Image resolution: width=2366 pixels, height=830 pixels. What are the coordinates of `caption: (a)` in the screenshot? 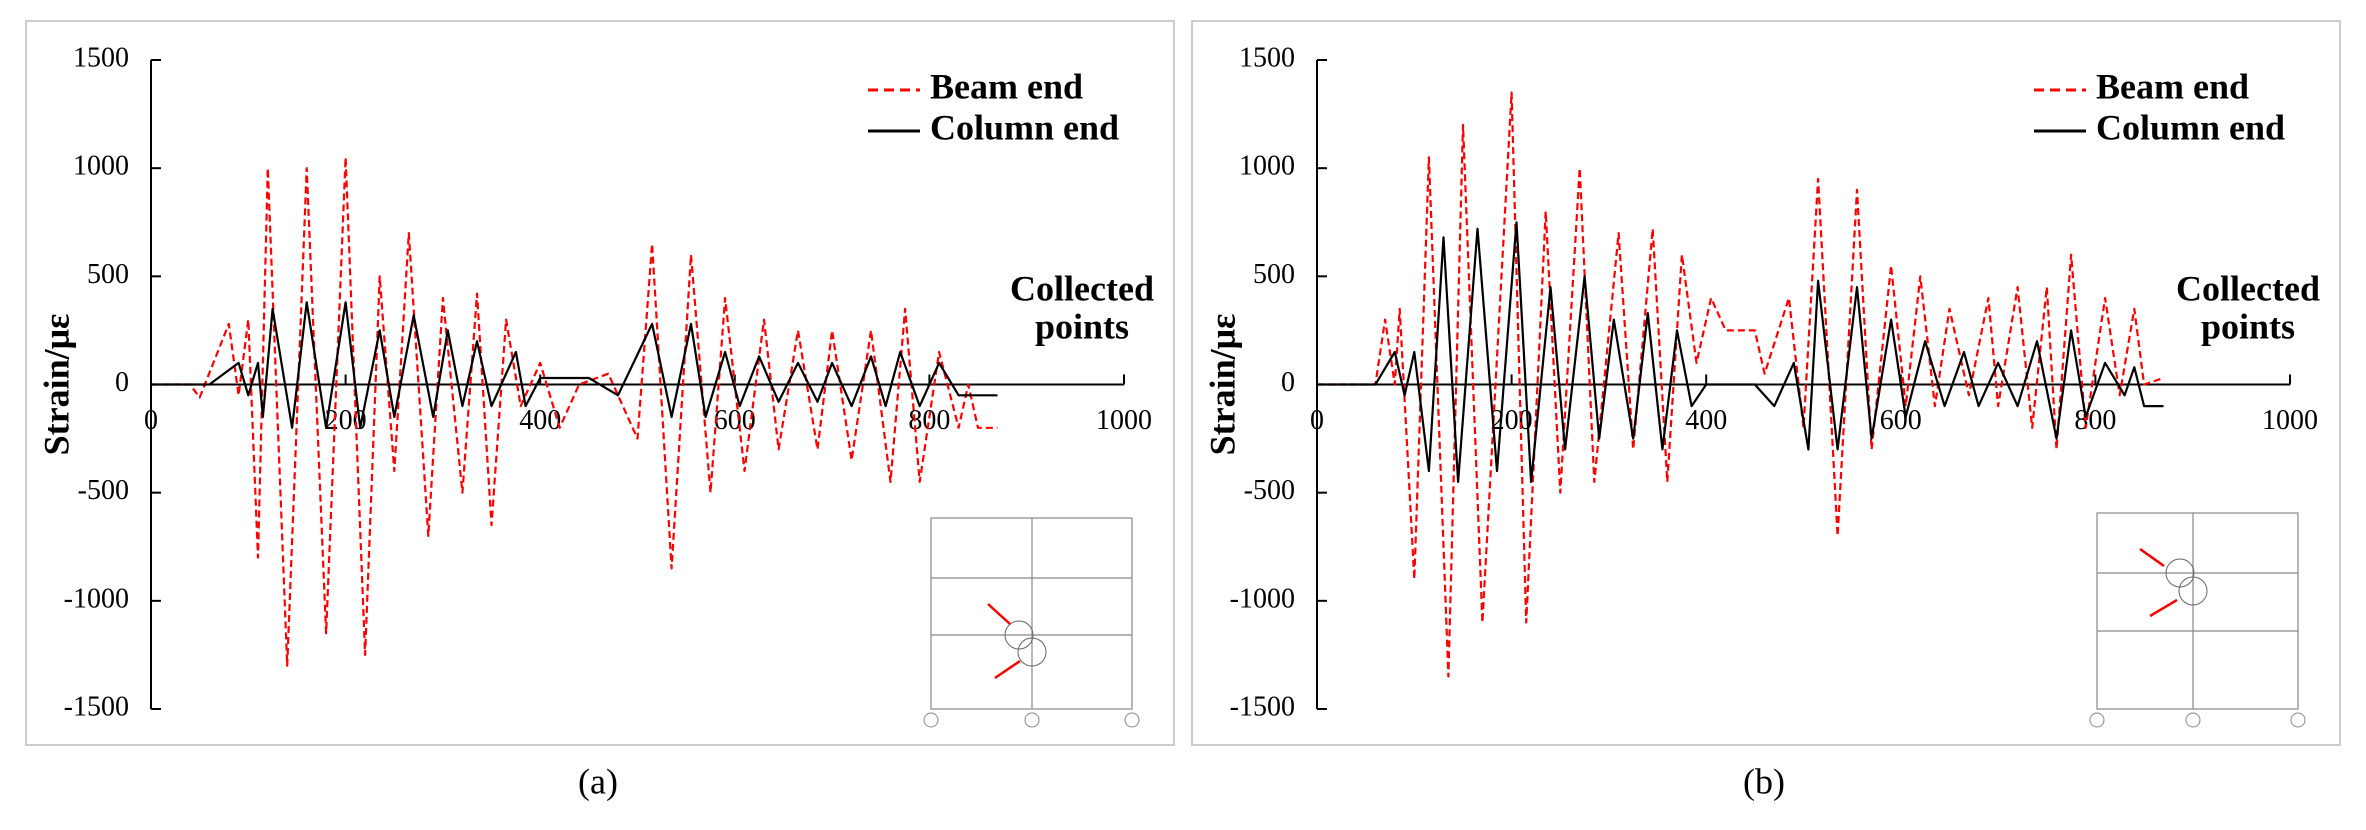 It's located at (598, 781).